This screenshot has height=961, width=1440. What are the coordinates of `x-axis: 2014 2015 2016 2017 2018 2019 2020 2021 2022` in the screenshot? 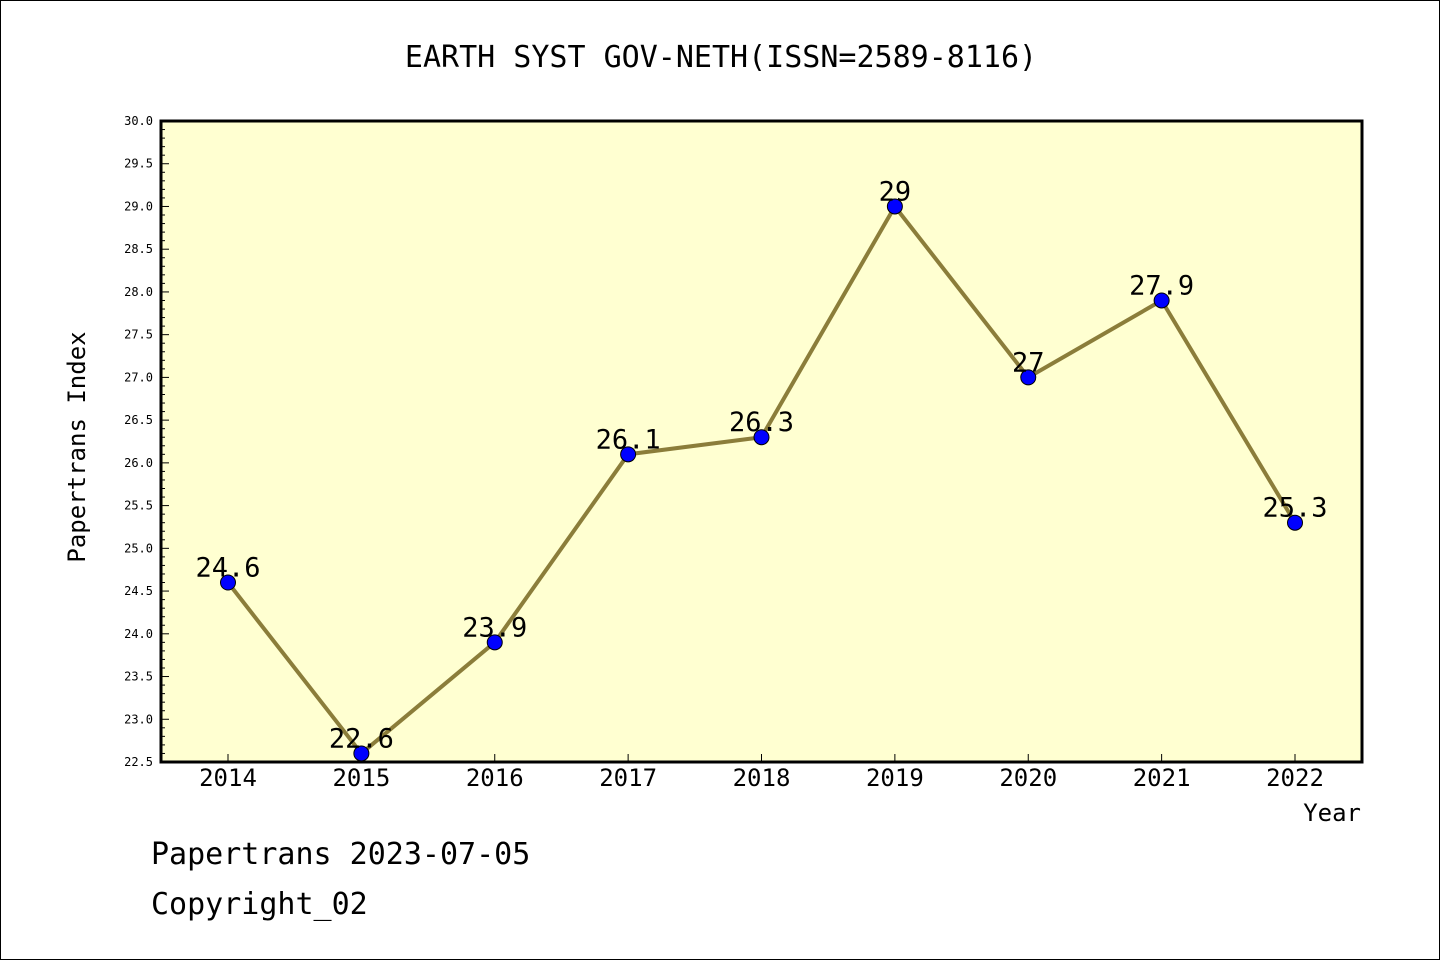 It's located at (761, 773).